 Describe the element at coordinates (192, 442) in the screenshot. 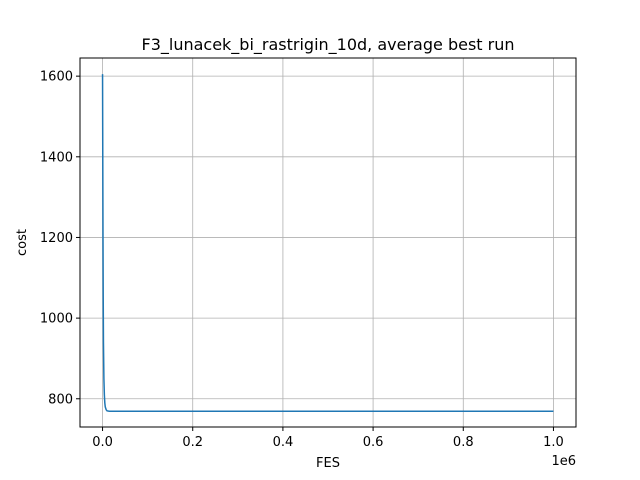

I see `x-tick-label: 0.2` at that location.